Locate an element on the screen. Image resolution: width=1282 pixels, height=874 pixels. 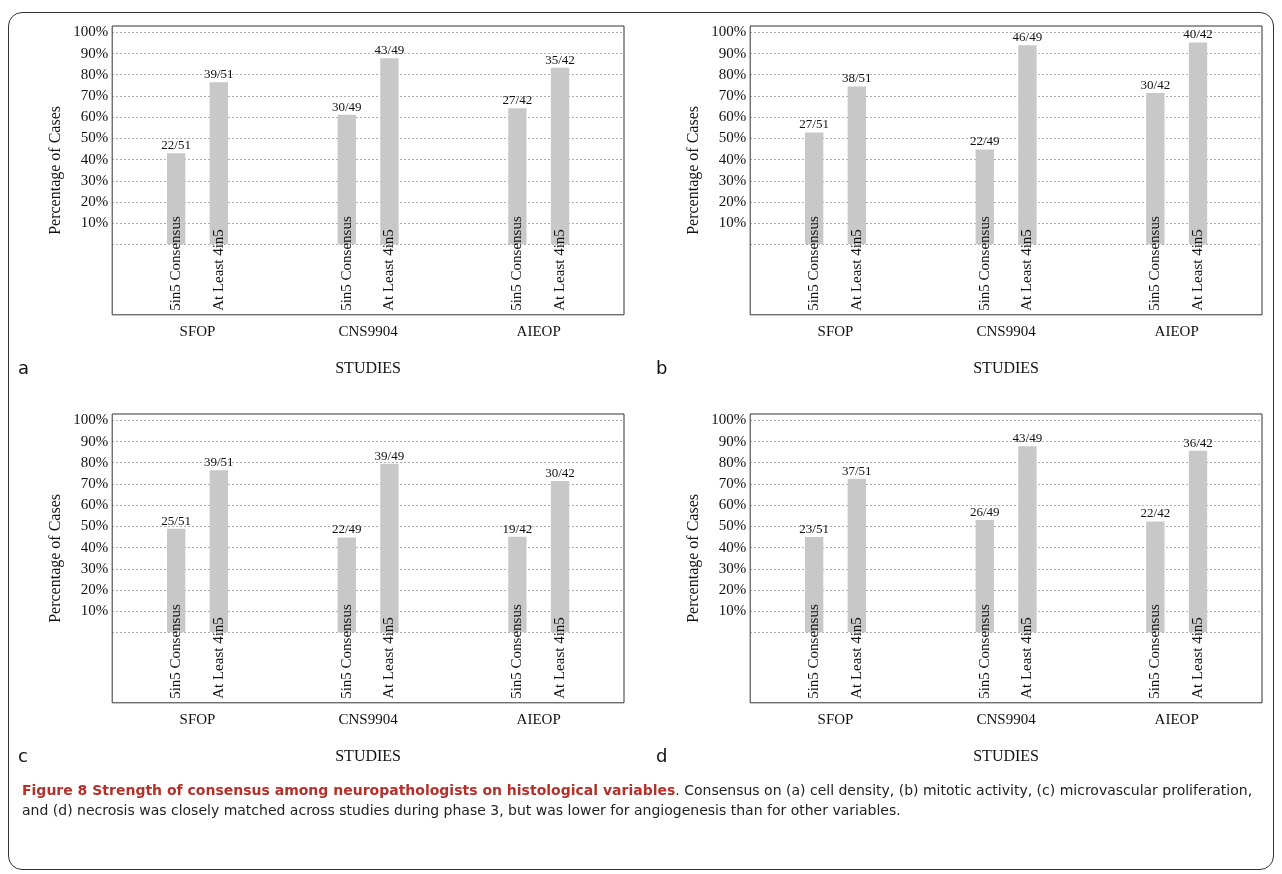
data-label: 39/49 is located at coordinates (389, 455).